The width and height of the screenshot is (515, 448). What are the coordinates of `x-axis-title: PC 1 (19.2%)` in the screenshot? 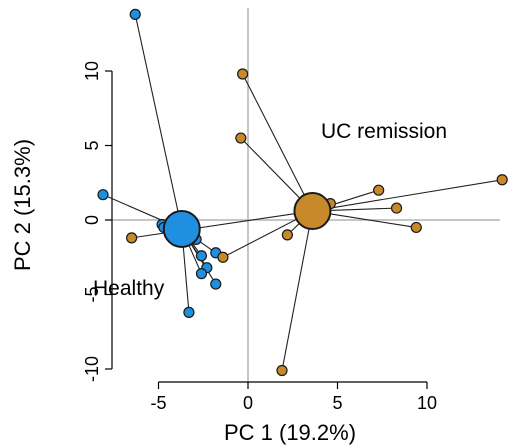 It's located at (290, 432).